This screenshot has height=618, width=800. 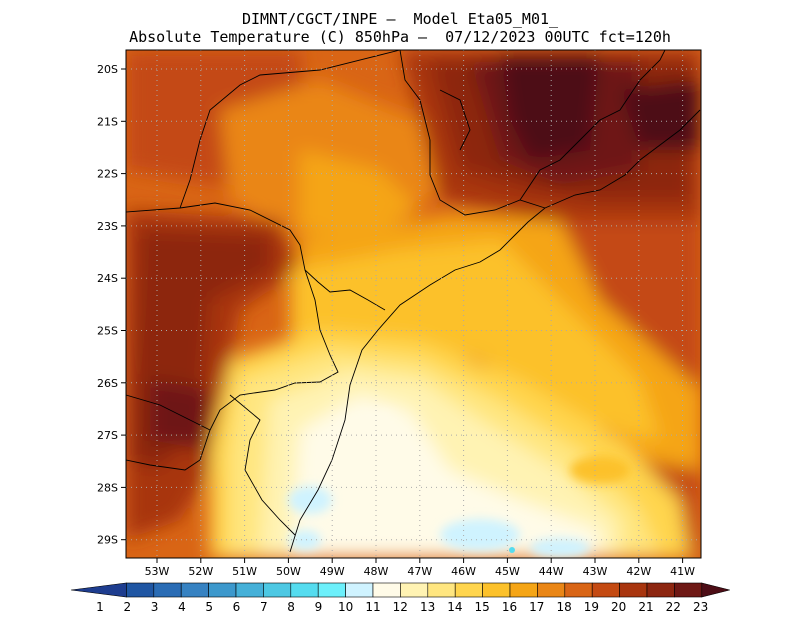 I want to click on lat-label: 21S, so click(x=107, y=121).